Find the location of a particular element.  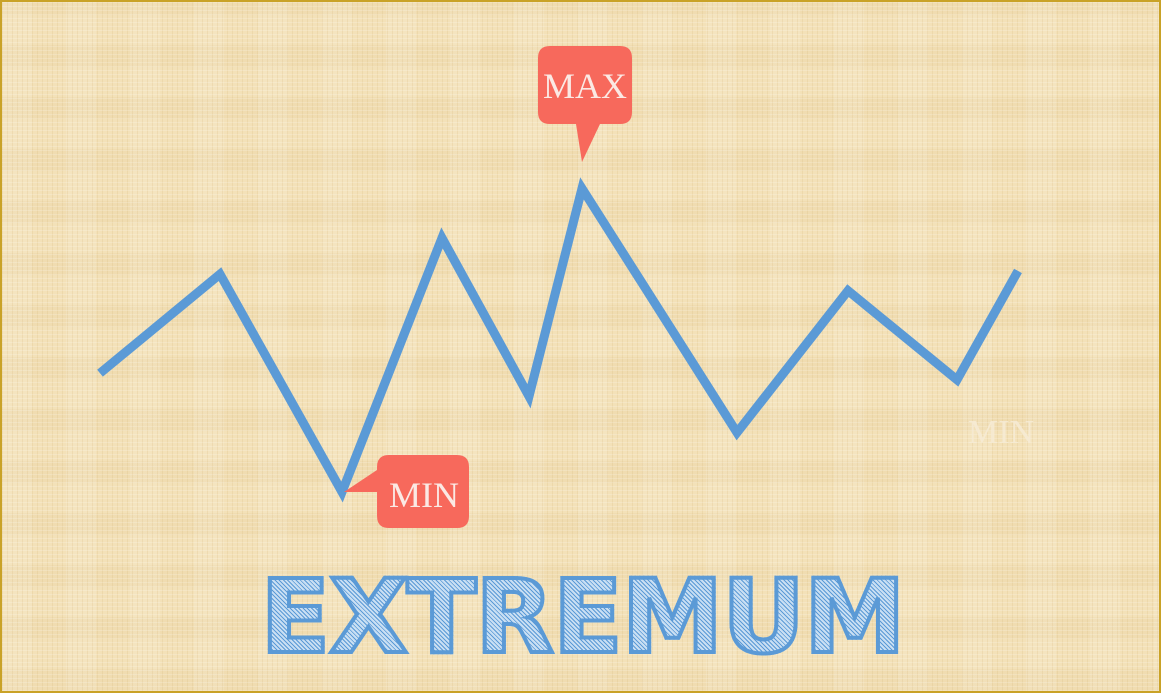

min-callout-bubble is located at coordinates (406, 491).